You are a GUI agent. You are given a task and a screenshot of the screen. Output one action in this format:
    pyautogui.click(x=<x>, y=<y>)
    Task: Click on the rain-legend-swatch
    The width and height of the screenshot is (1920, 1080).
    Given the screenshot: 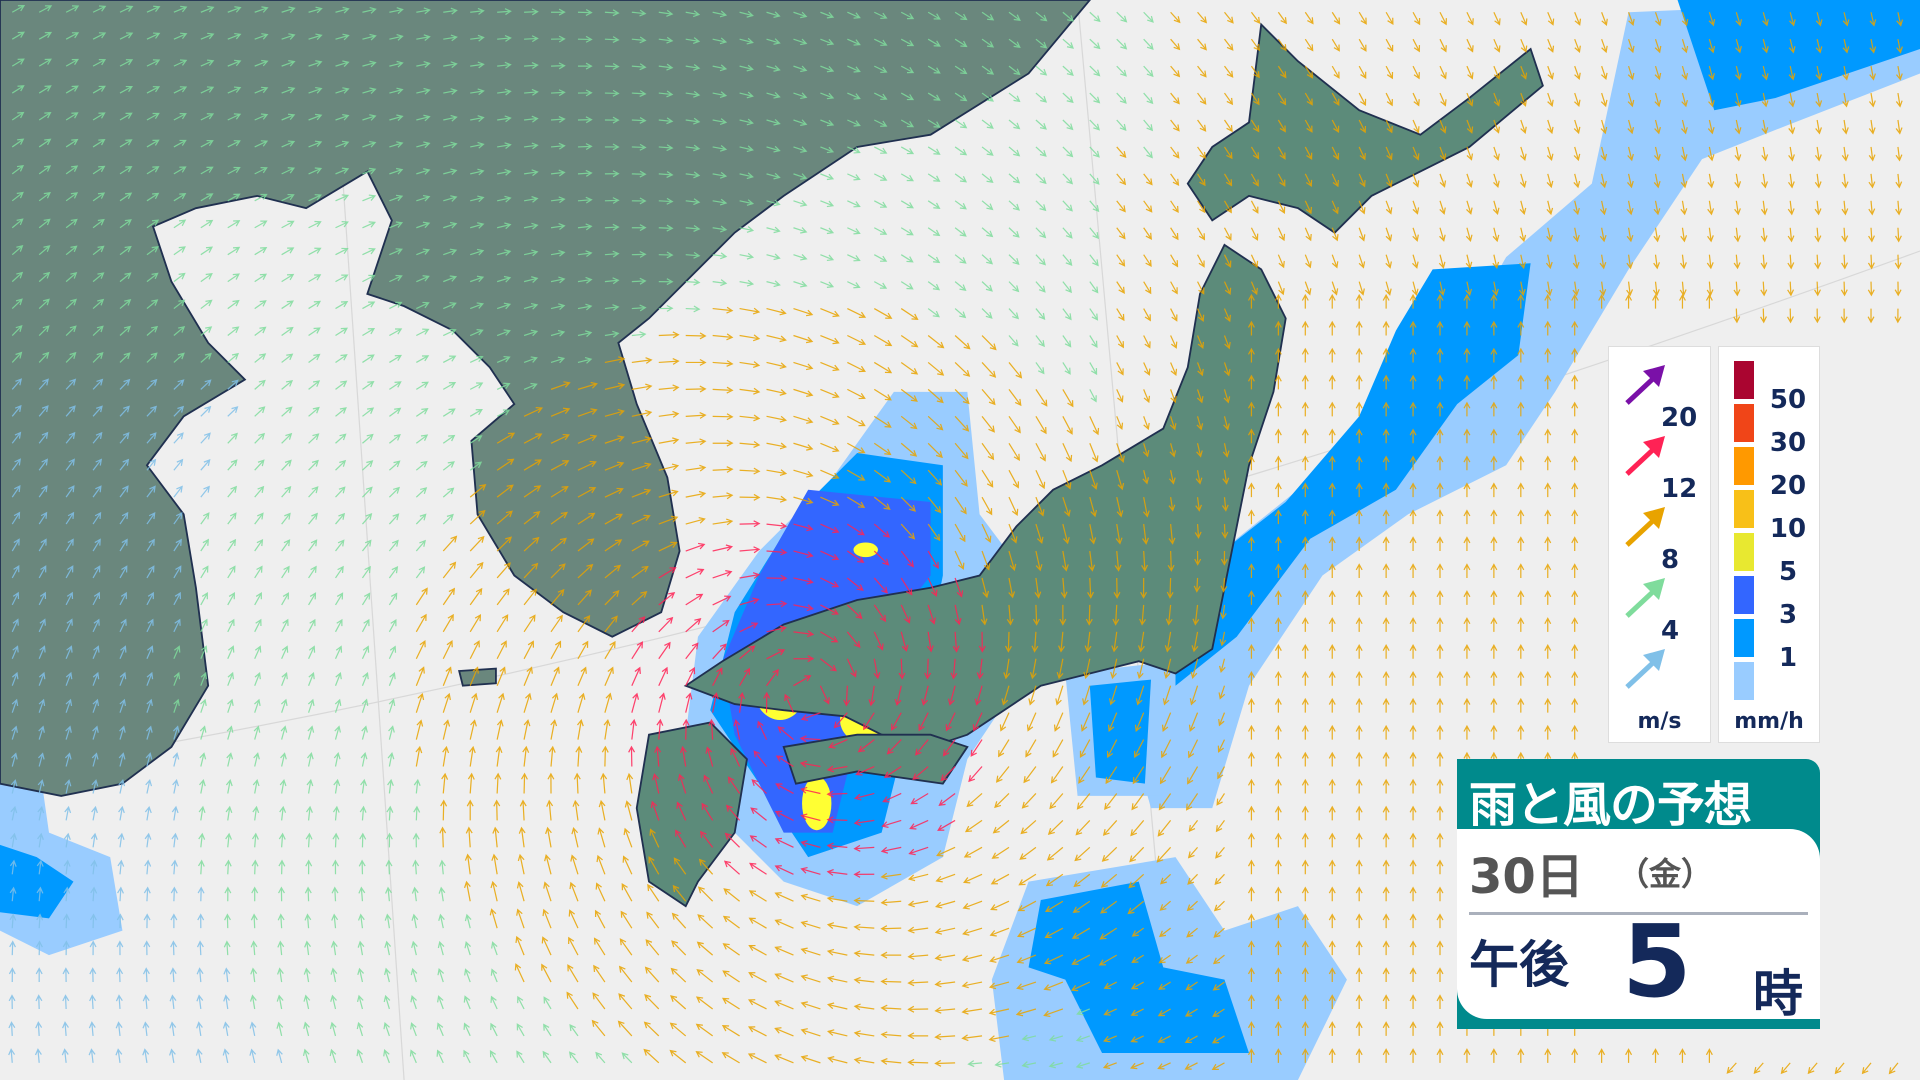 What is the action you would take?
    pyautogui.click(x=1744, y=380)
    